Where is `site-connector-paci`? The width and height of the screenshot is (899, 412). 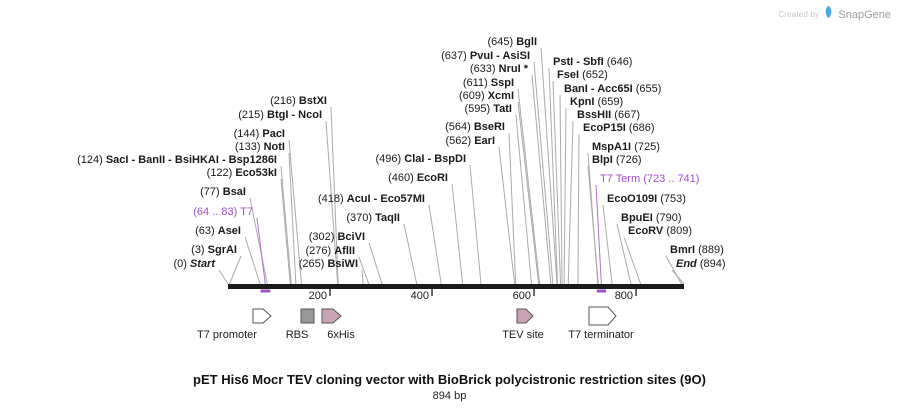
site-connector-paci is located at coordinates (295, 212).